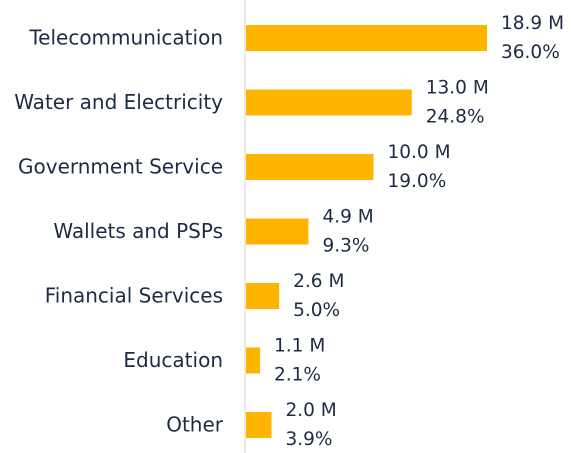 This screenshot has width=573, height=453. What do you see at coordinates (173, 360) in the screenshot?
I see `category-label: Education` at bounding box center [173, 360].